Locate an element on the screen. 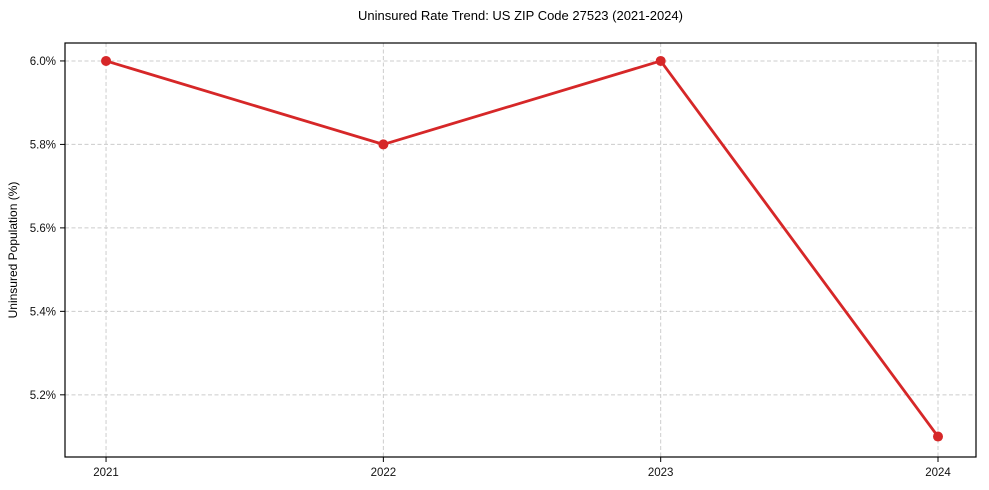 The width and height of the screenshot is (989, 490). y-tick-label: 6.0% is located at coordinates (43, 62).